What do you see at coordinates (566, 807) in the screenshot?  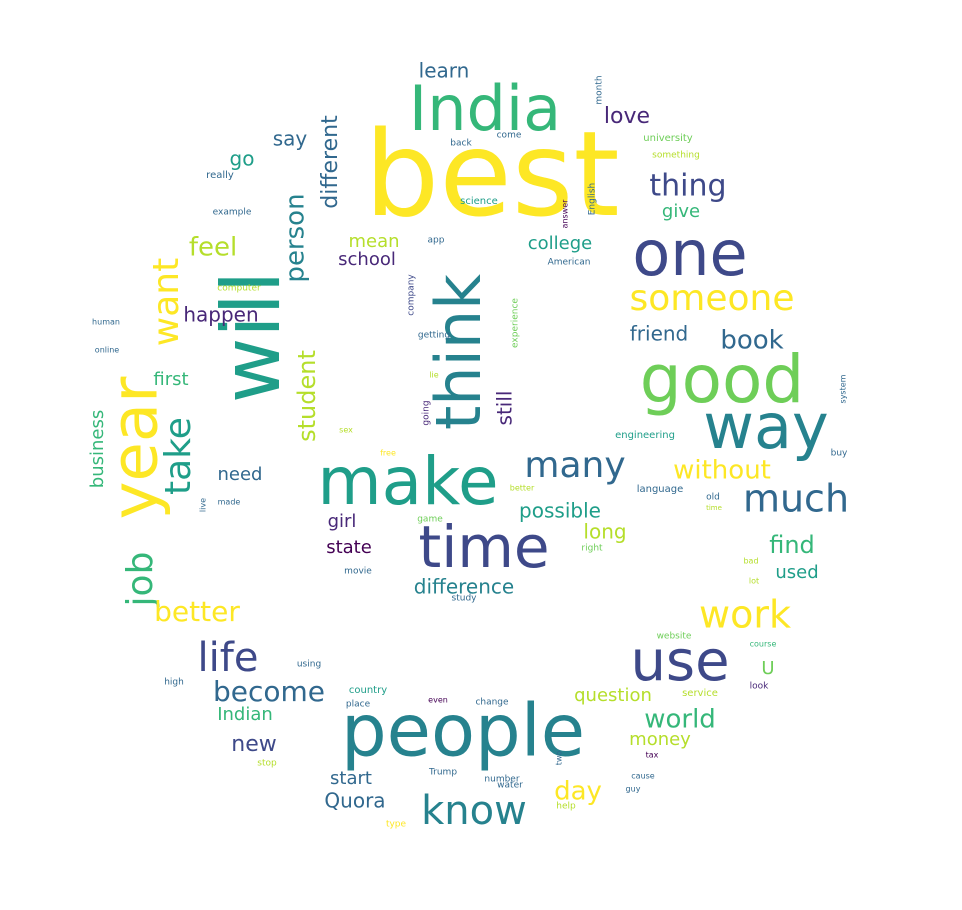 I see `word-help: help` at bounding box center [566, 807].